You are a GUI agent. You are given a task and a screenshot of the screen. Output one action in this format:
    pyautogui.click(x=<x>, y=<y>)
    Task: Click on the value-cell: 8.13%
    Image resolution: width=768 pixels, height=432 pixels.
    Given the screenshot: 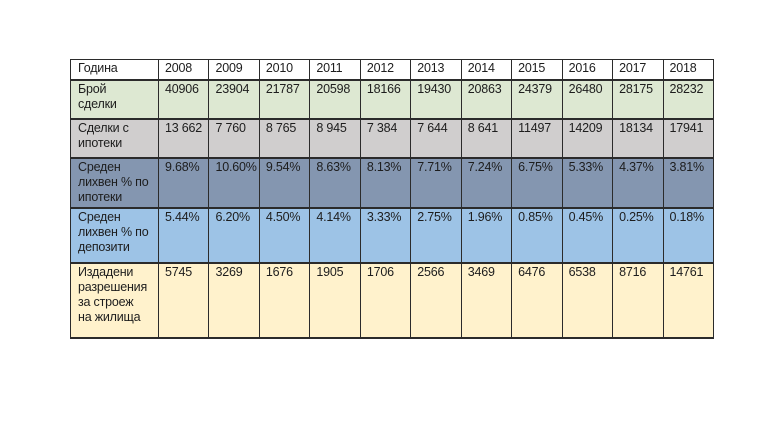 What is the action you would take?
    pyautogui.click(x=385, y=183)
    